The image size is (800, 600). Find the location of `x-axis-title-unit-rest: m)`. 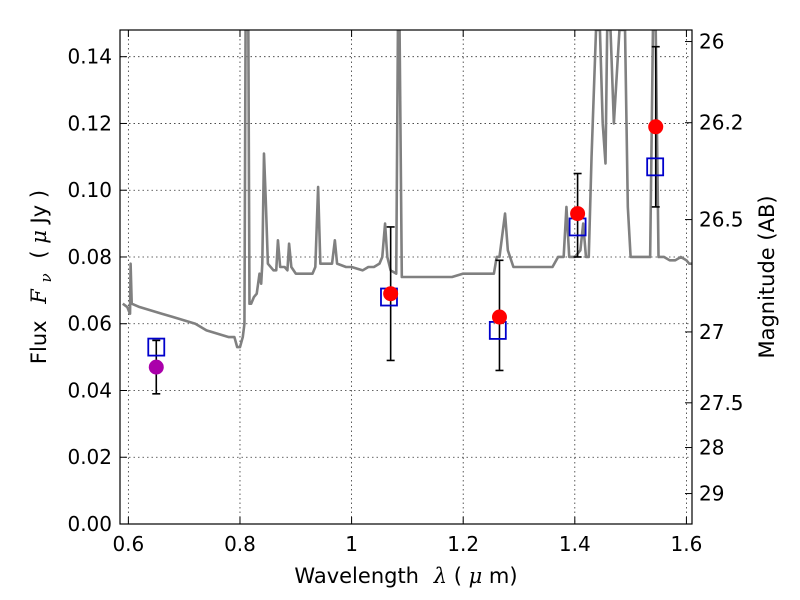

x-axis-title-unit-rest: m) is located at coordinates (503, 576).